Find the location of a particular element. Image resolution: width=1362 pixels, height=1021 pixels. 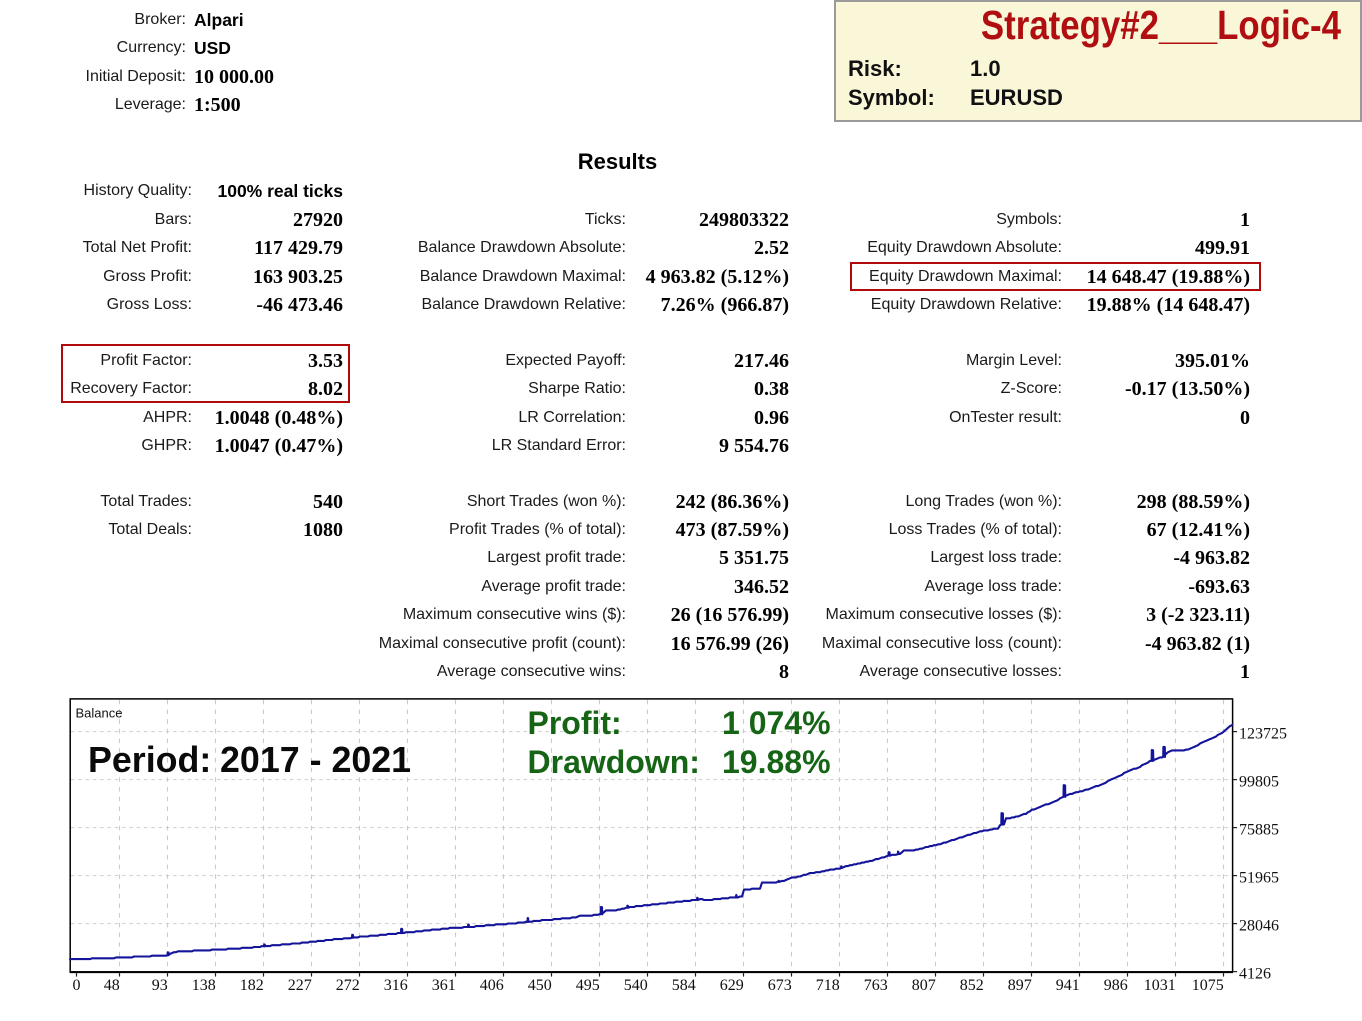

svg-text: 897 is located at coordinates (1020, 985).